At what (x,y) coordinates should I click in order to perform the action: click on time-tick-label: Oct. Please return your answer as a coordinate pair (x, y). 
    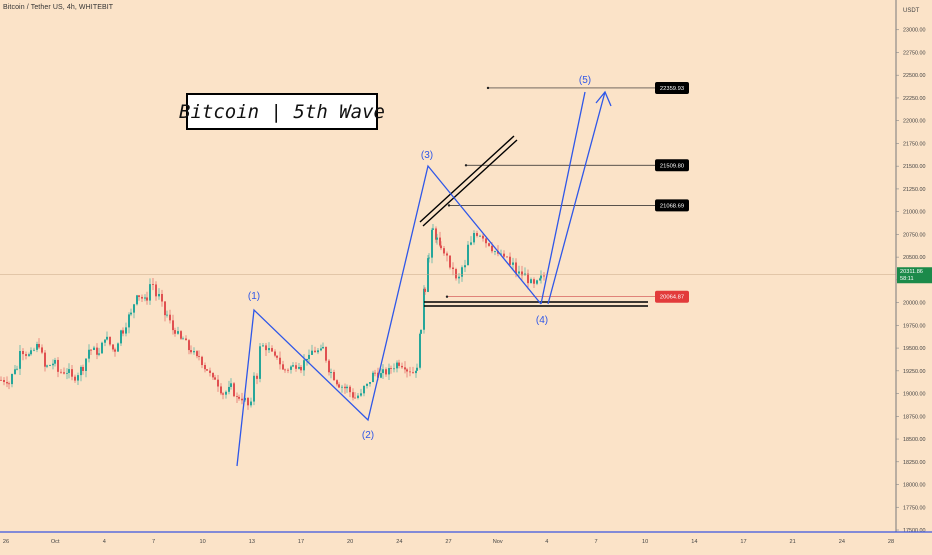
    Looking at the image, I should click on (55, 542).